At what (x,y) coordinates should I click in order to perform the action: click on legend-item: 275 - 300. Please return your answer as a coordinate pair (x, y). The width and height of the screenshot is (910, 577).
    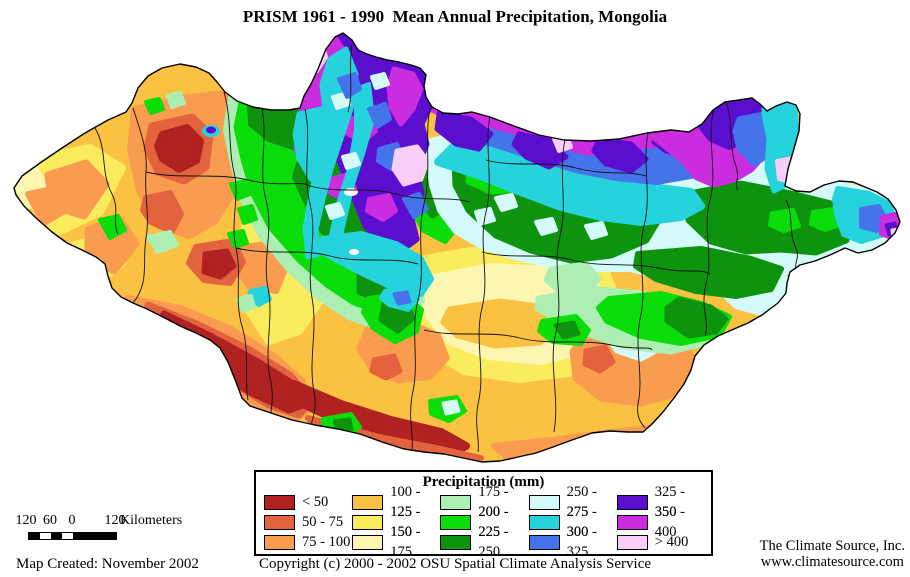
    Looking at the image, I should click on (572, 522).